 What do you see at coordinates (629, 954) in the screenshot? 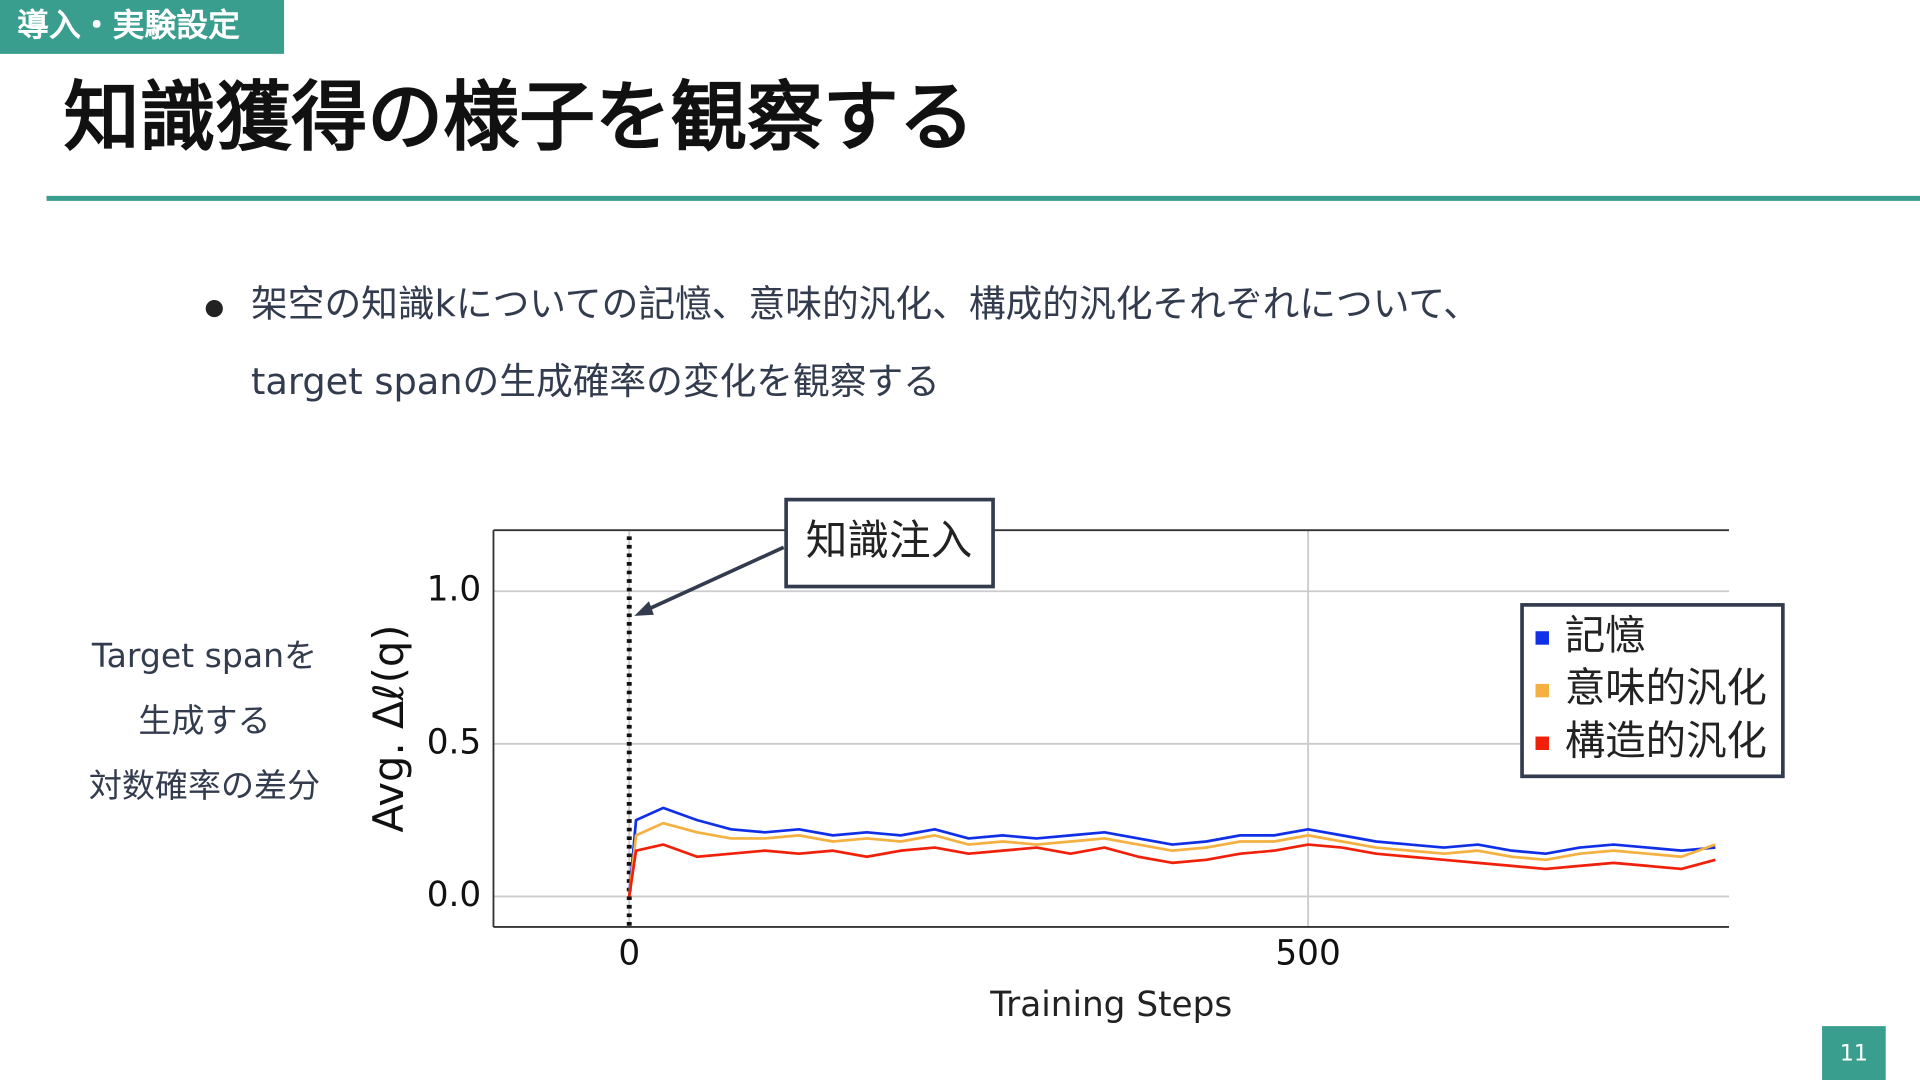
I see `x-tick-label: 0` at bounding box center [629, 954].